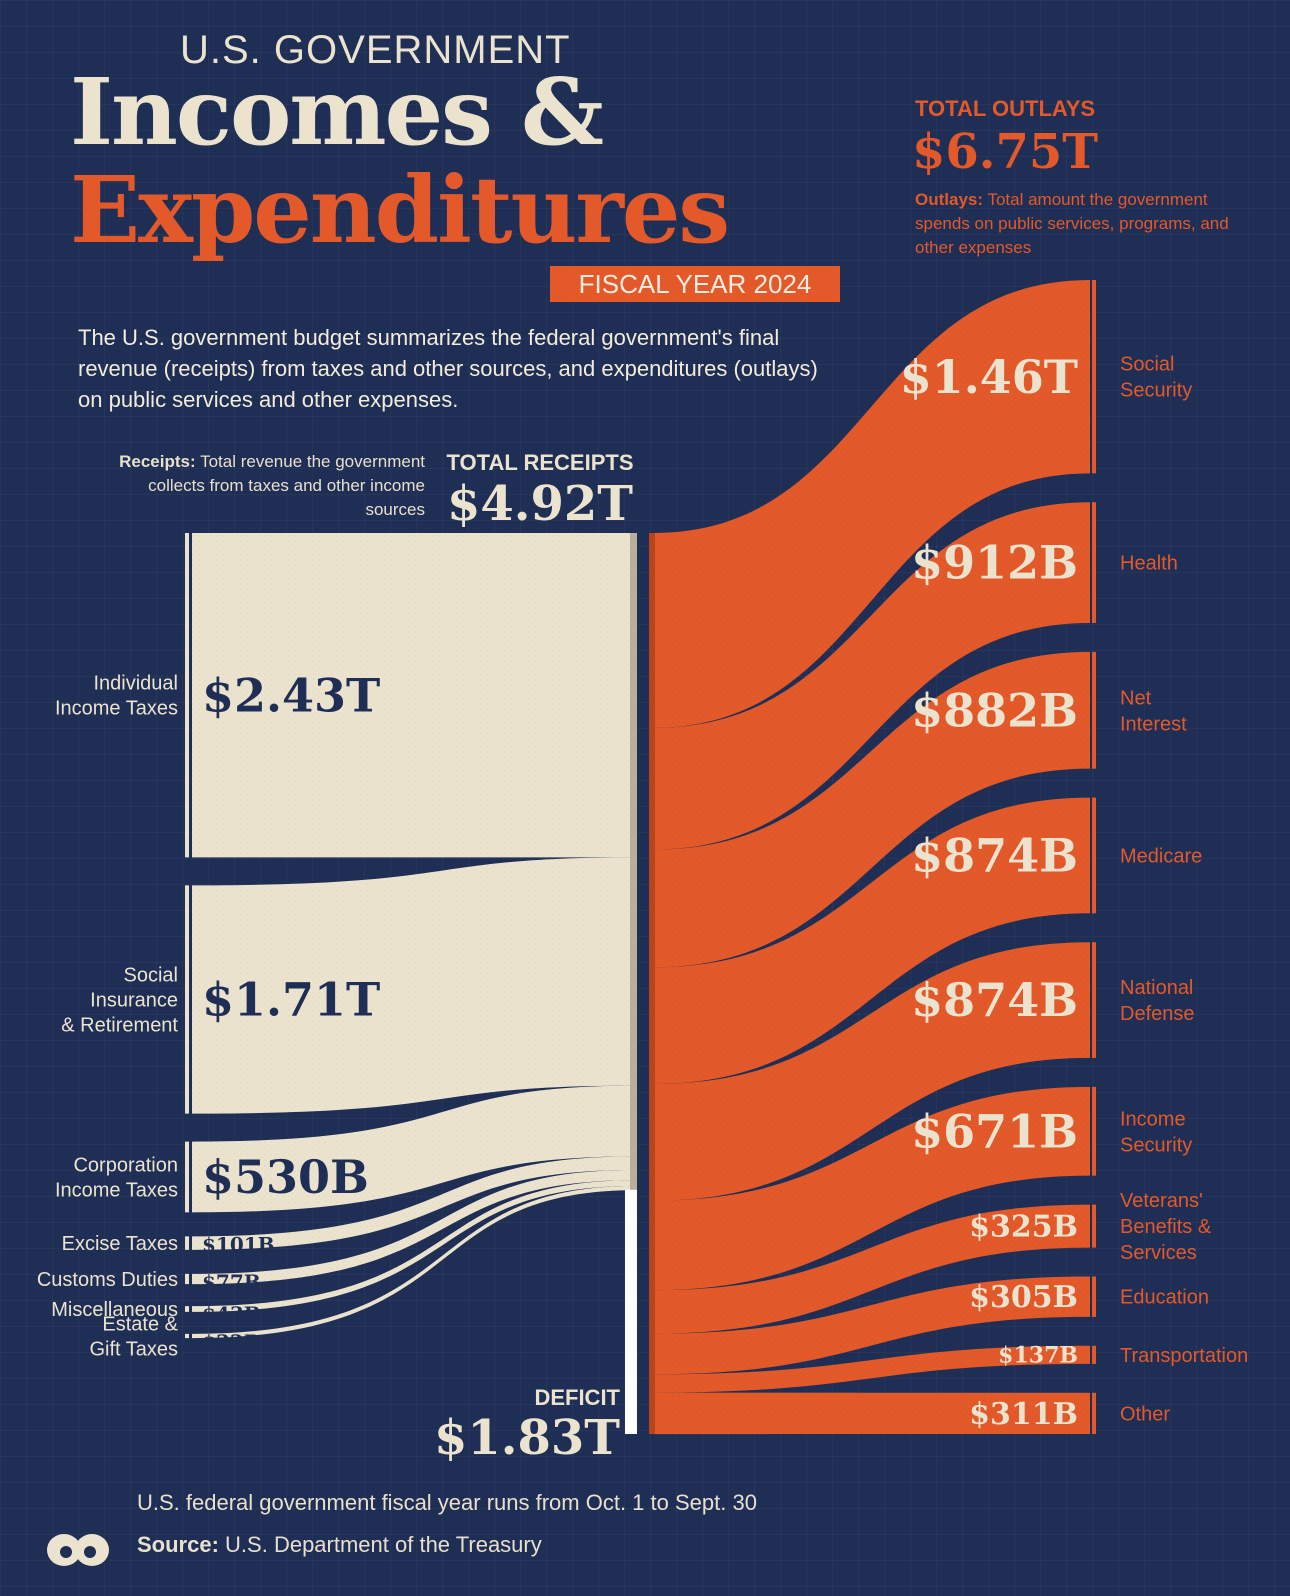 This screenshot has height=1596, width=1290. What do you see at coordinates (187, 1177) in the screenshot?
I see `receipt-bar-corporation-income-taxes` at bounding box center [187, 1177].